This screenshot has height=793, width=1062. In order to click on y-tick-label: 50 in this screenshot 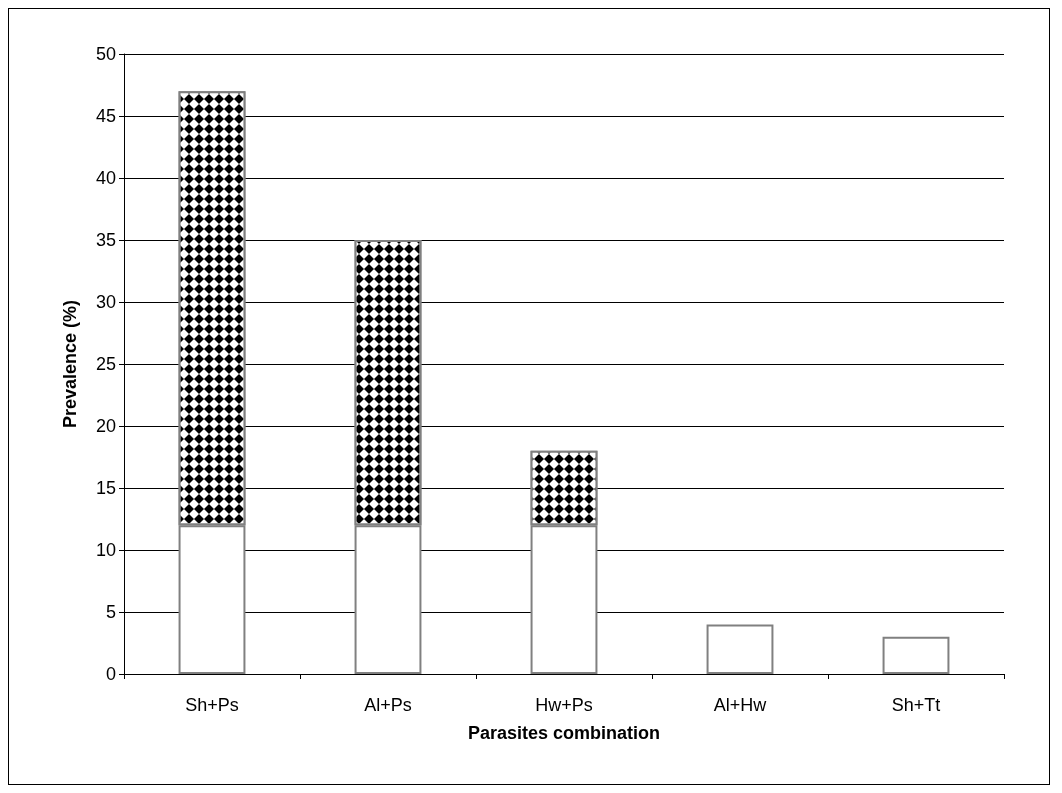, I will do `click(105, 54)`.